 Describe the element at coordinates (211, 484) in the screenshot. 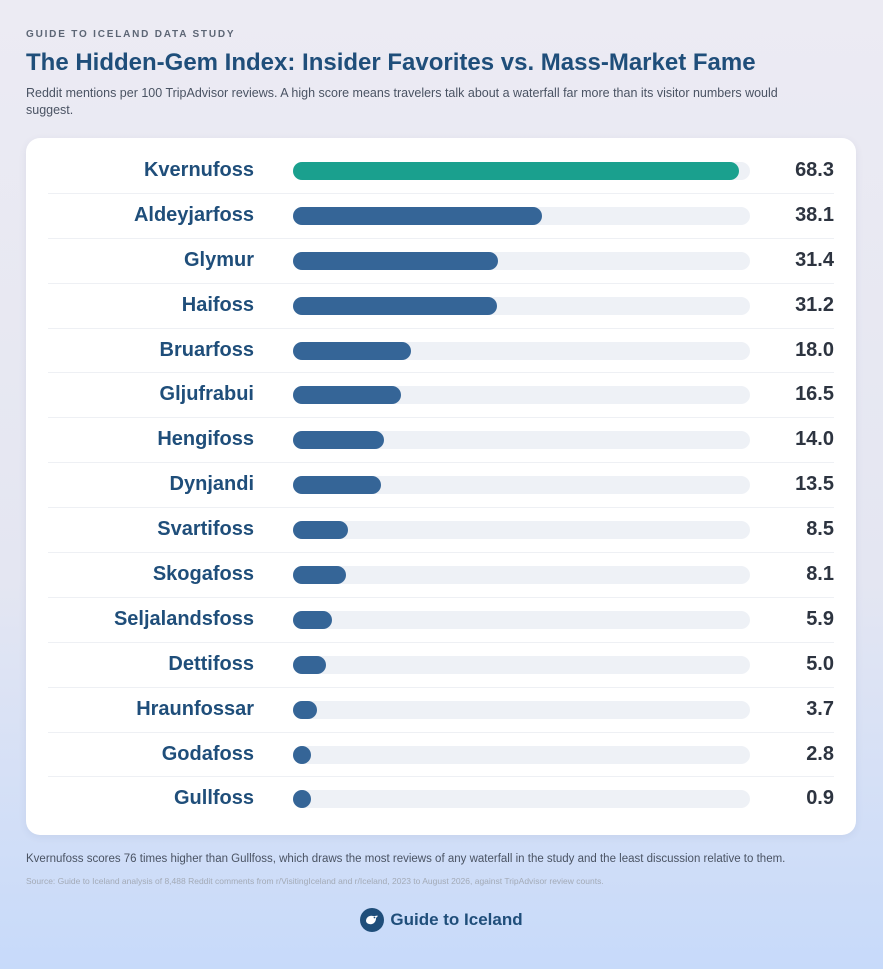

I see `bar-label: Dynjandi` at that location.